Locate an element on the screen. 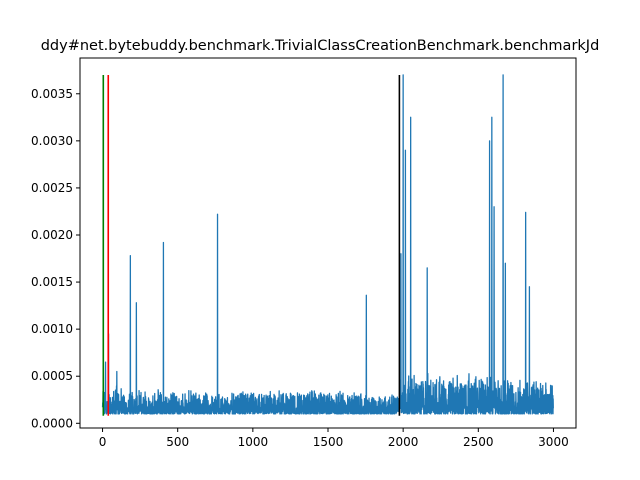 Image resolution: width=640 pixels, height=480 pixels. y-tick-label: 0.0005 is located at coordinates (52, 376).